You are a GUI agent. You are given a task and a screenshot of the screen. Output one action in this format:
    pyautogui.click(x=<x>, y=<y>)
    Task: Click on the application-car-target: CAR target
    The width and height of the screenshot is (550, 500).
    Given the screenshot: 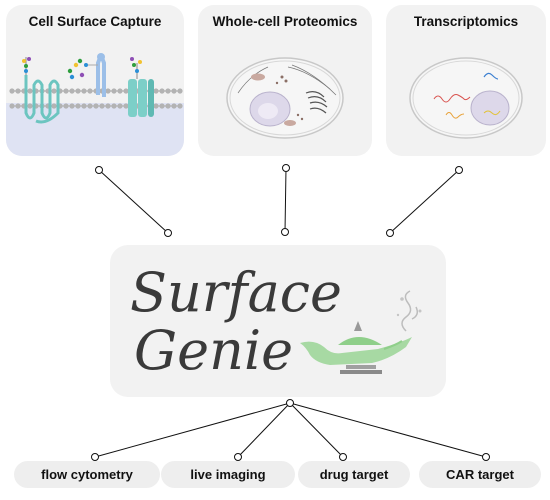 What is the action you would take?
    pyautogui.click(x=480, y=474)
    